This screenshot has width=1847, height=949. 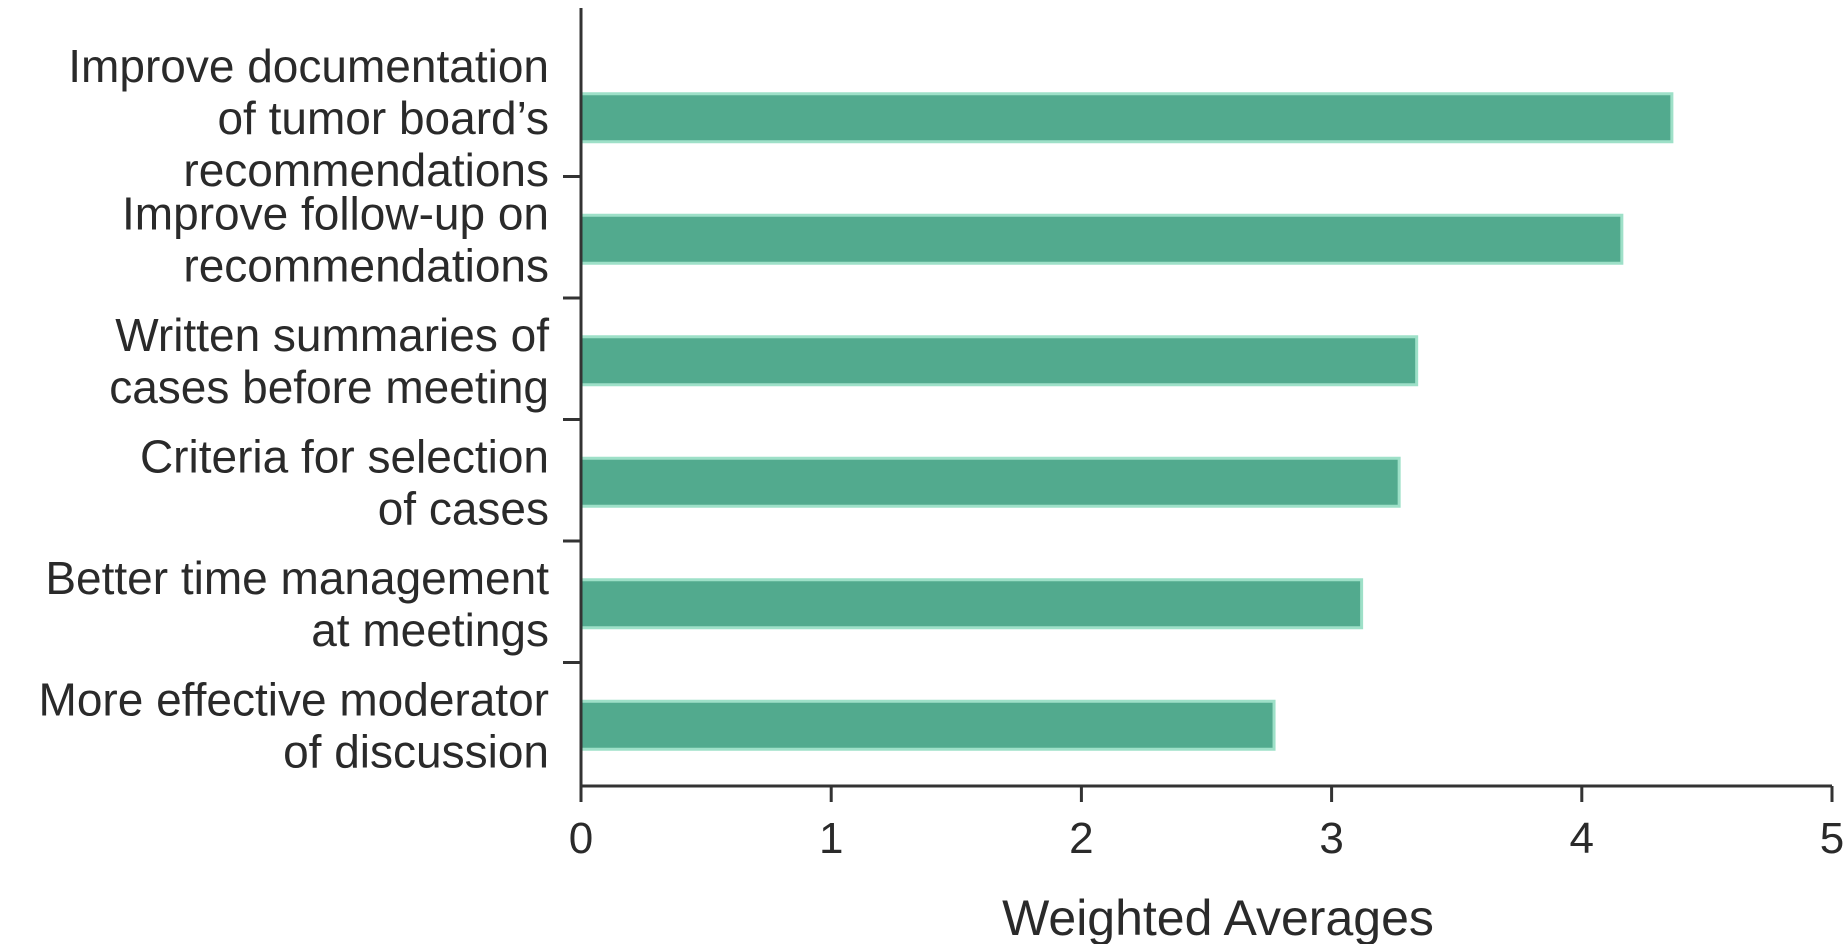 I want to click on category-label-line: of tumor board’s, so click(x=383, y=118).